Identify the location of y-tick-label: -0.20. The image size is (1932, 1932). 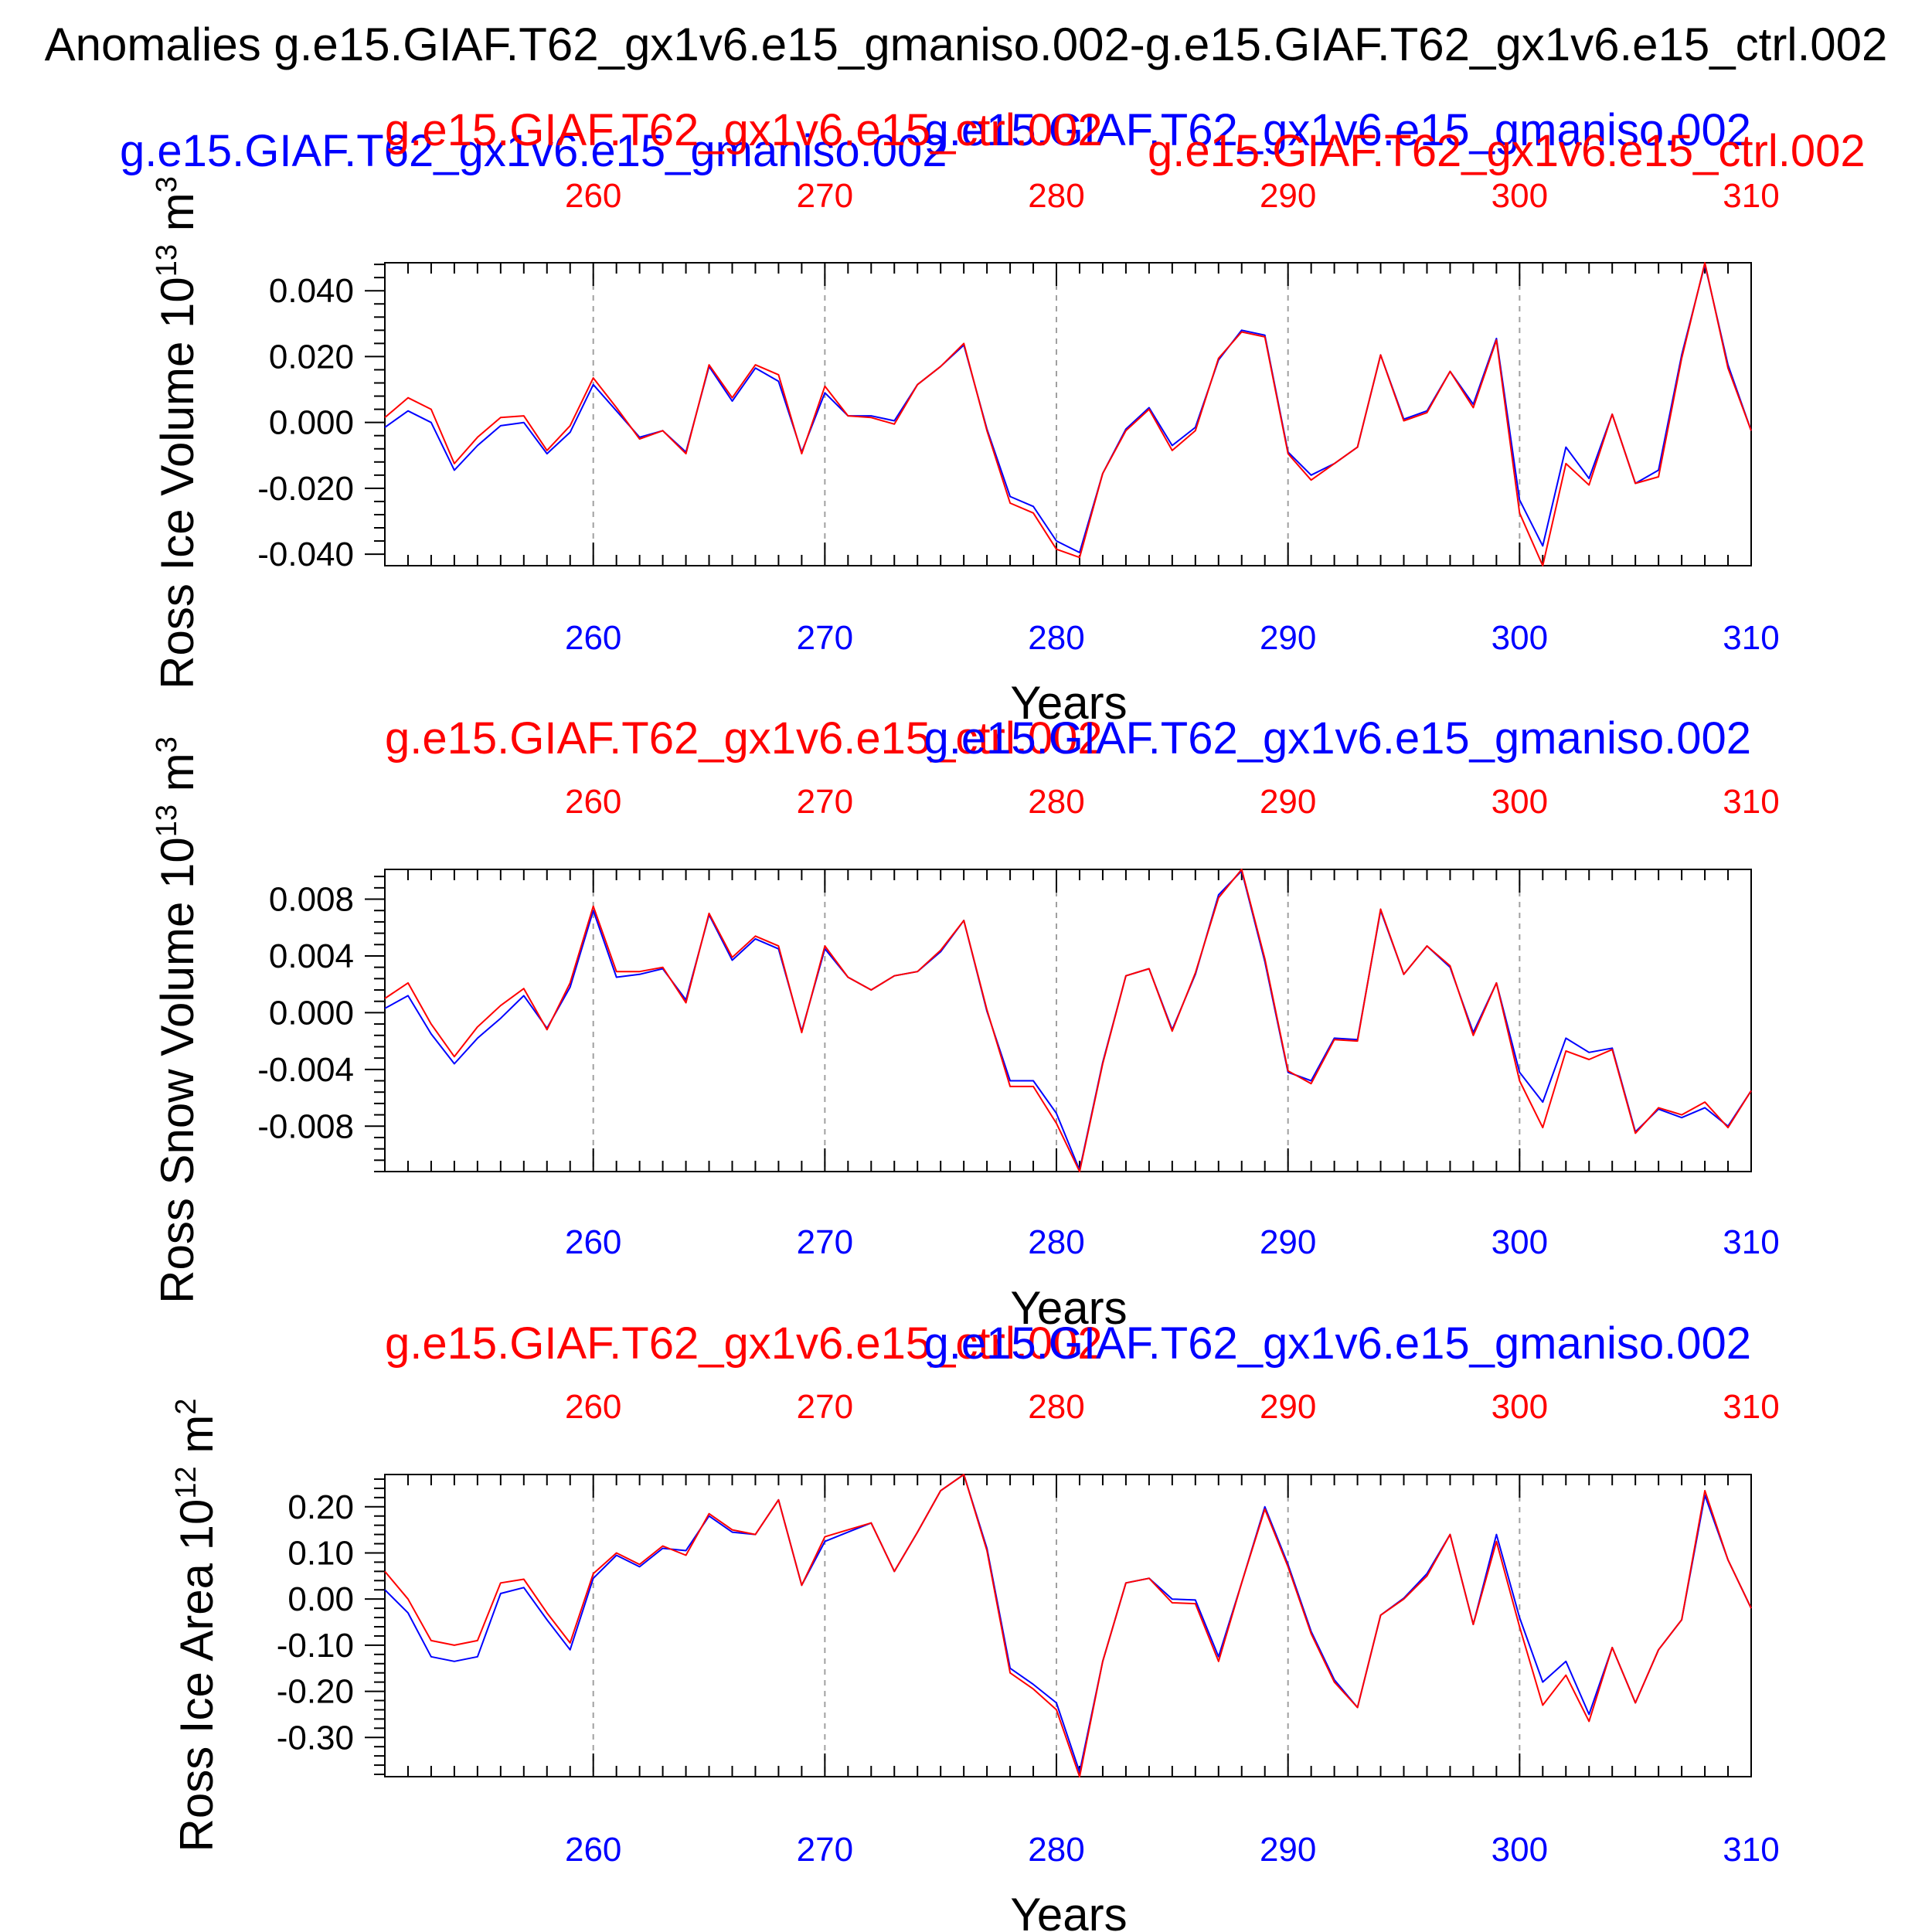
(316, 1692).